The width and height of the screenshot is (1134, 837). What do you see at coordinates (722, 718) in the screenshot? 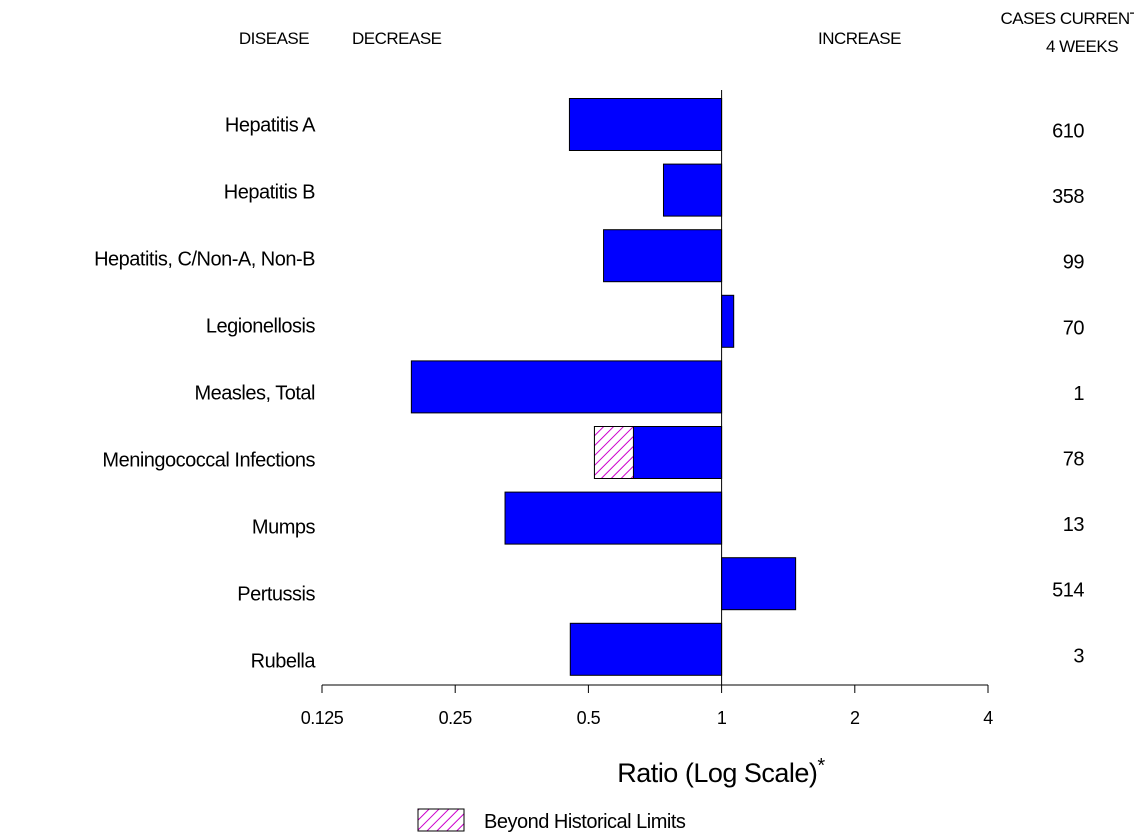
I see `x-tick-label: 1` at bounding box center [722, 718].